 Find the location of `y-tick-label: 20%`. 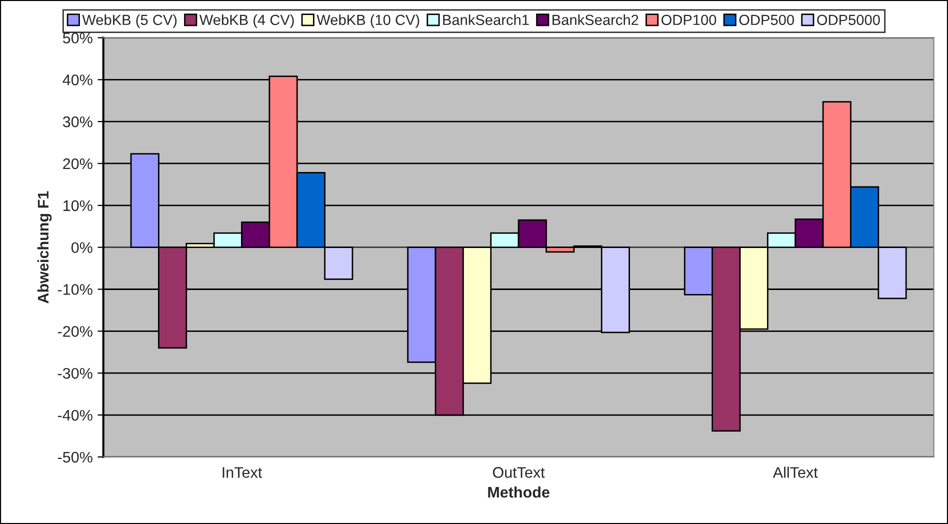

y-tick-label: 20% is located at coordinates (77, 164).